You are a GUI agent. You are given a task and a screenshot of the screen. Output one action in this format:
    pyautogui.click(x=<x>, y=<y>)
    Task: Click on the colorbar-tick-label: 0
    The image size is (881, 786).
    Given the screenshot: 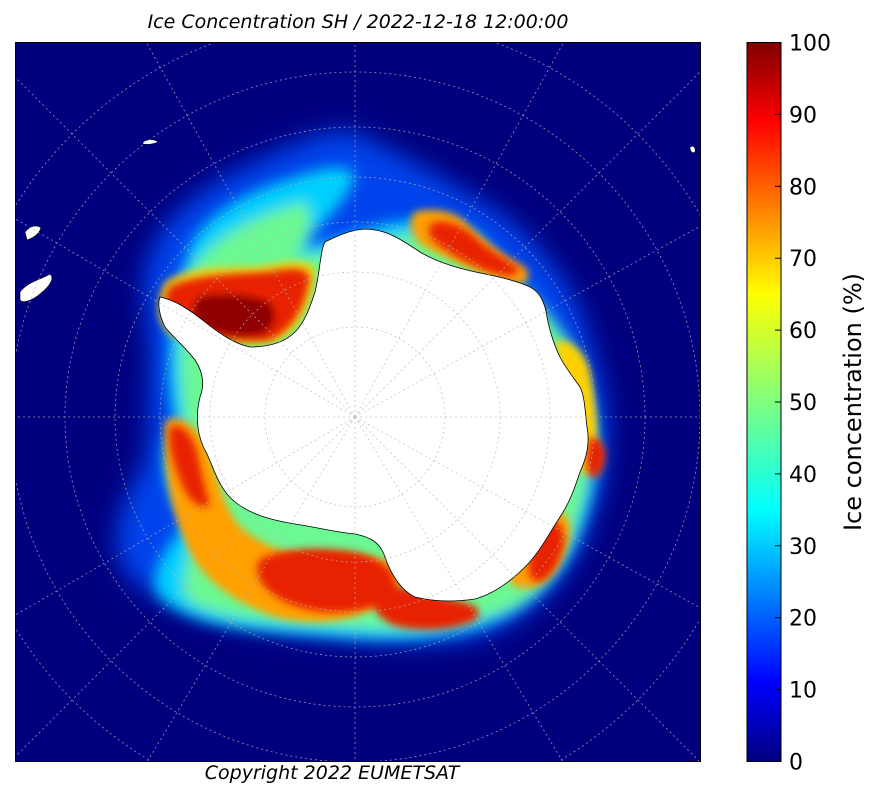 What is the action you would take?
    pyautogui.click(x=796, y=763)
    